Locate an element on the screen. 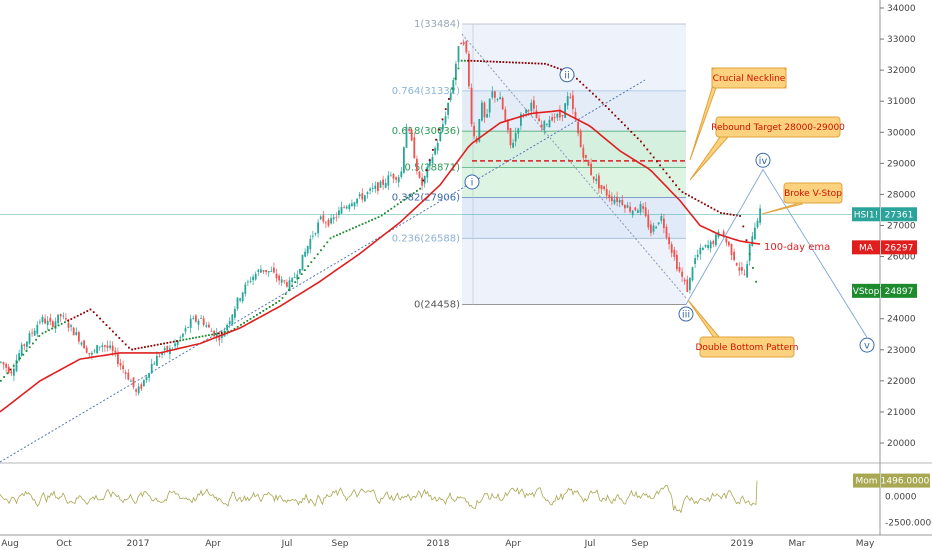 The height and width of the screenshot is (550, 932). fib-level-label: 0.236(26588) is located at coordinates (426, 238).